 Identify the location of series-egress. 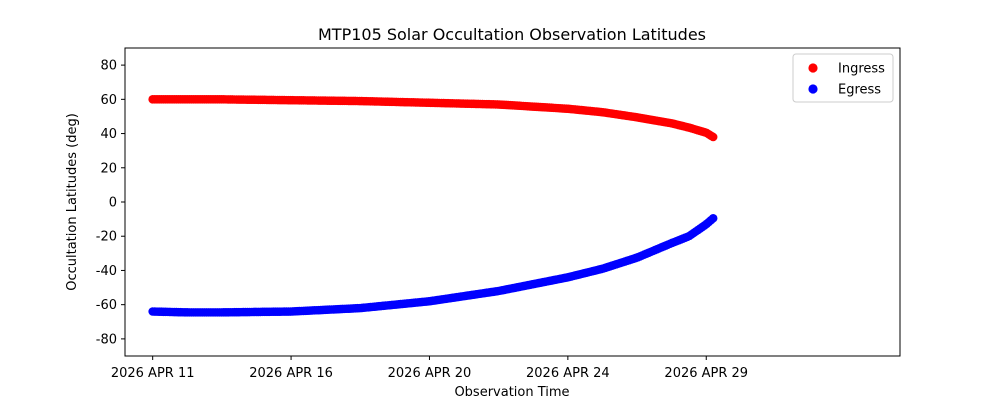
(433, 265).